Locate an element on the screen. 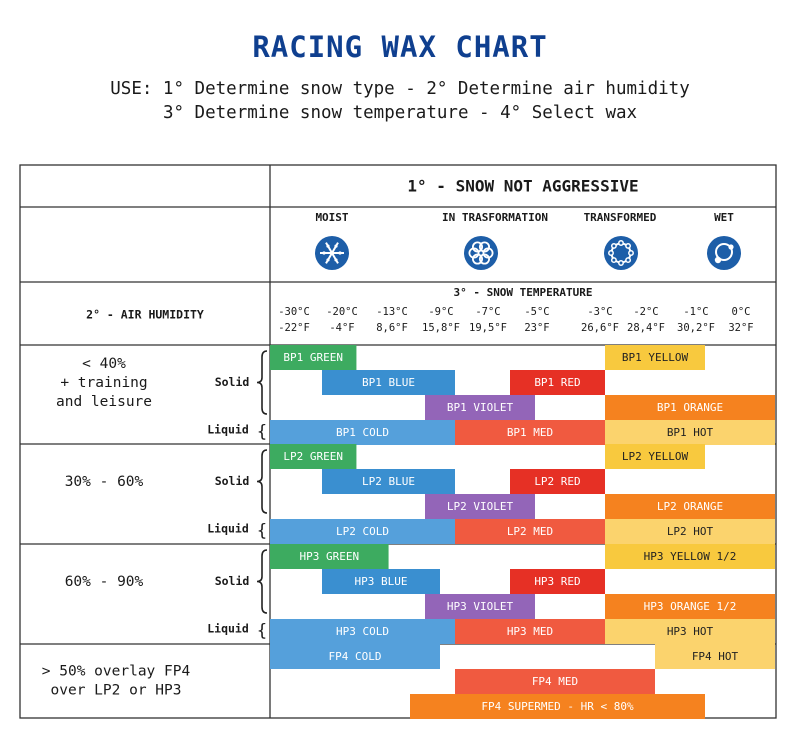 The width and height of the screenshot is (800, 733). temp-c-label-7: -3°C is located at coordinates (599, 312).